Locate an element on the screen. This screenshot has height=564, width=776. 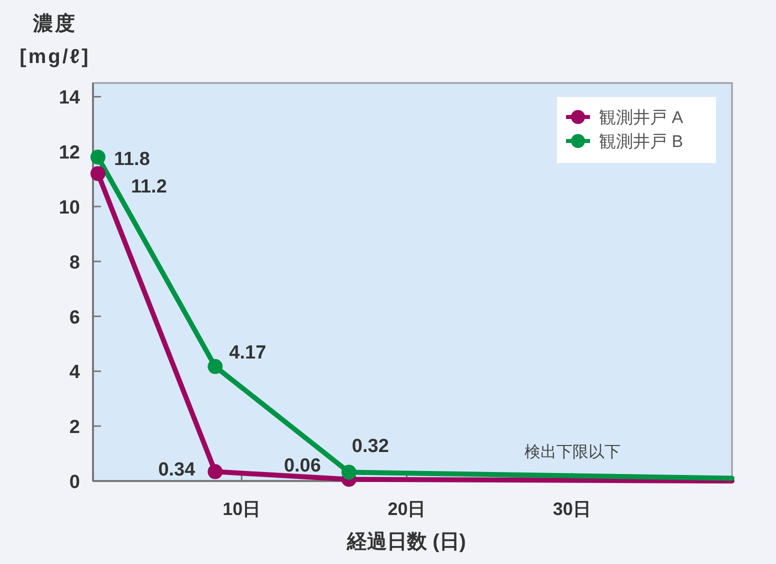
x-tick-label: 10日 is located at coordinates (241, 509).